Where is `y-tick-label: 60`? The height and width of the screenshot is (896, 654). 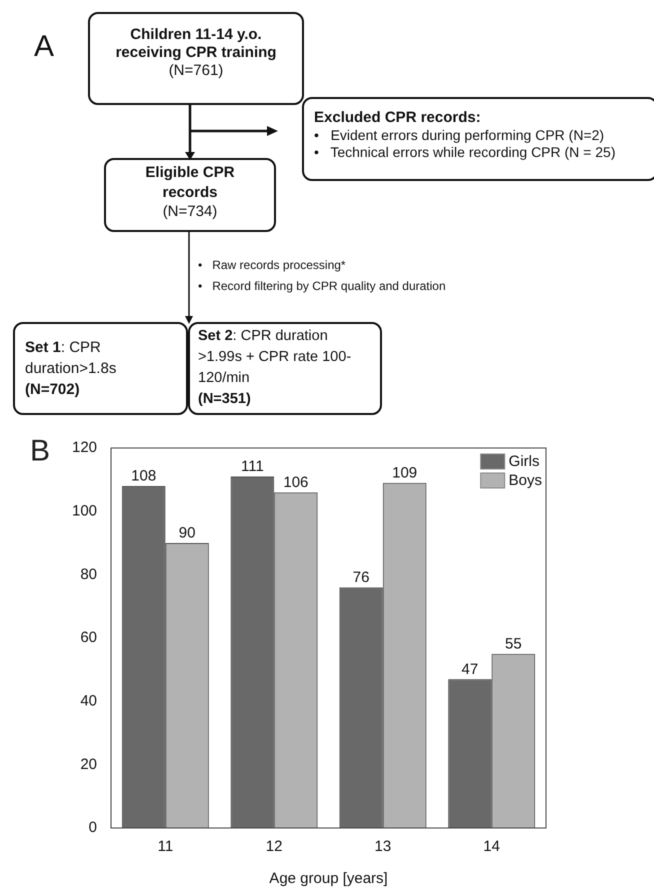
y-tick-label: 60 is located at coordinates (89, 637).